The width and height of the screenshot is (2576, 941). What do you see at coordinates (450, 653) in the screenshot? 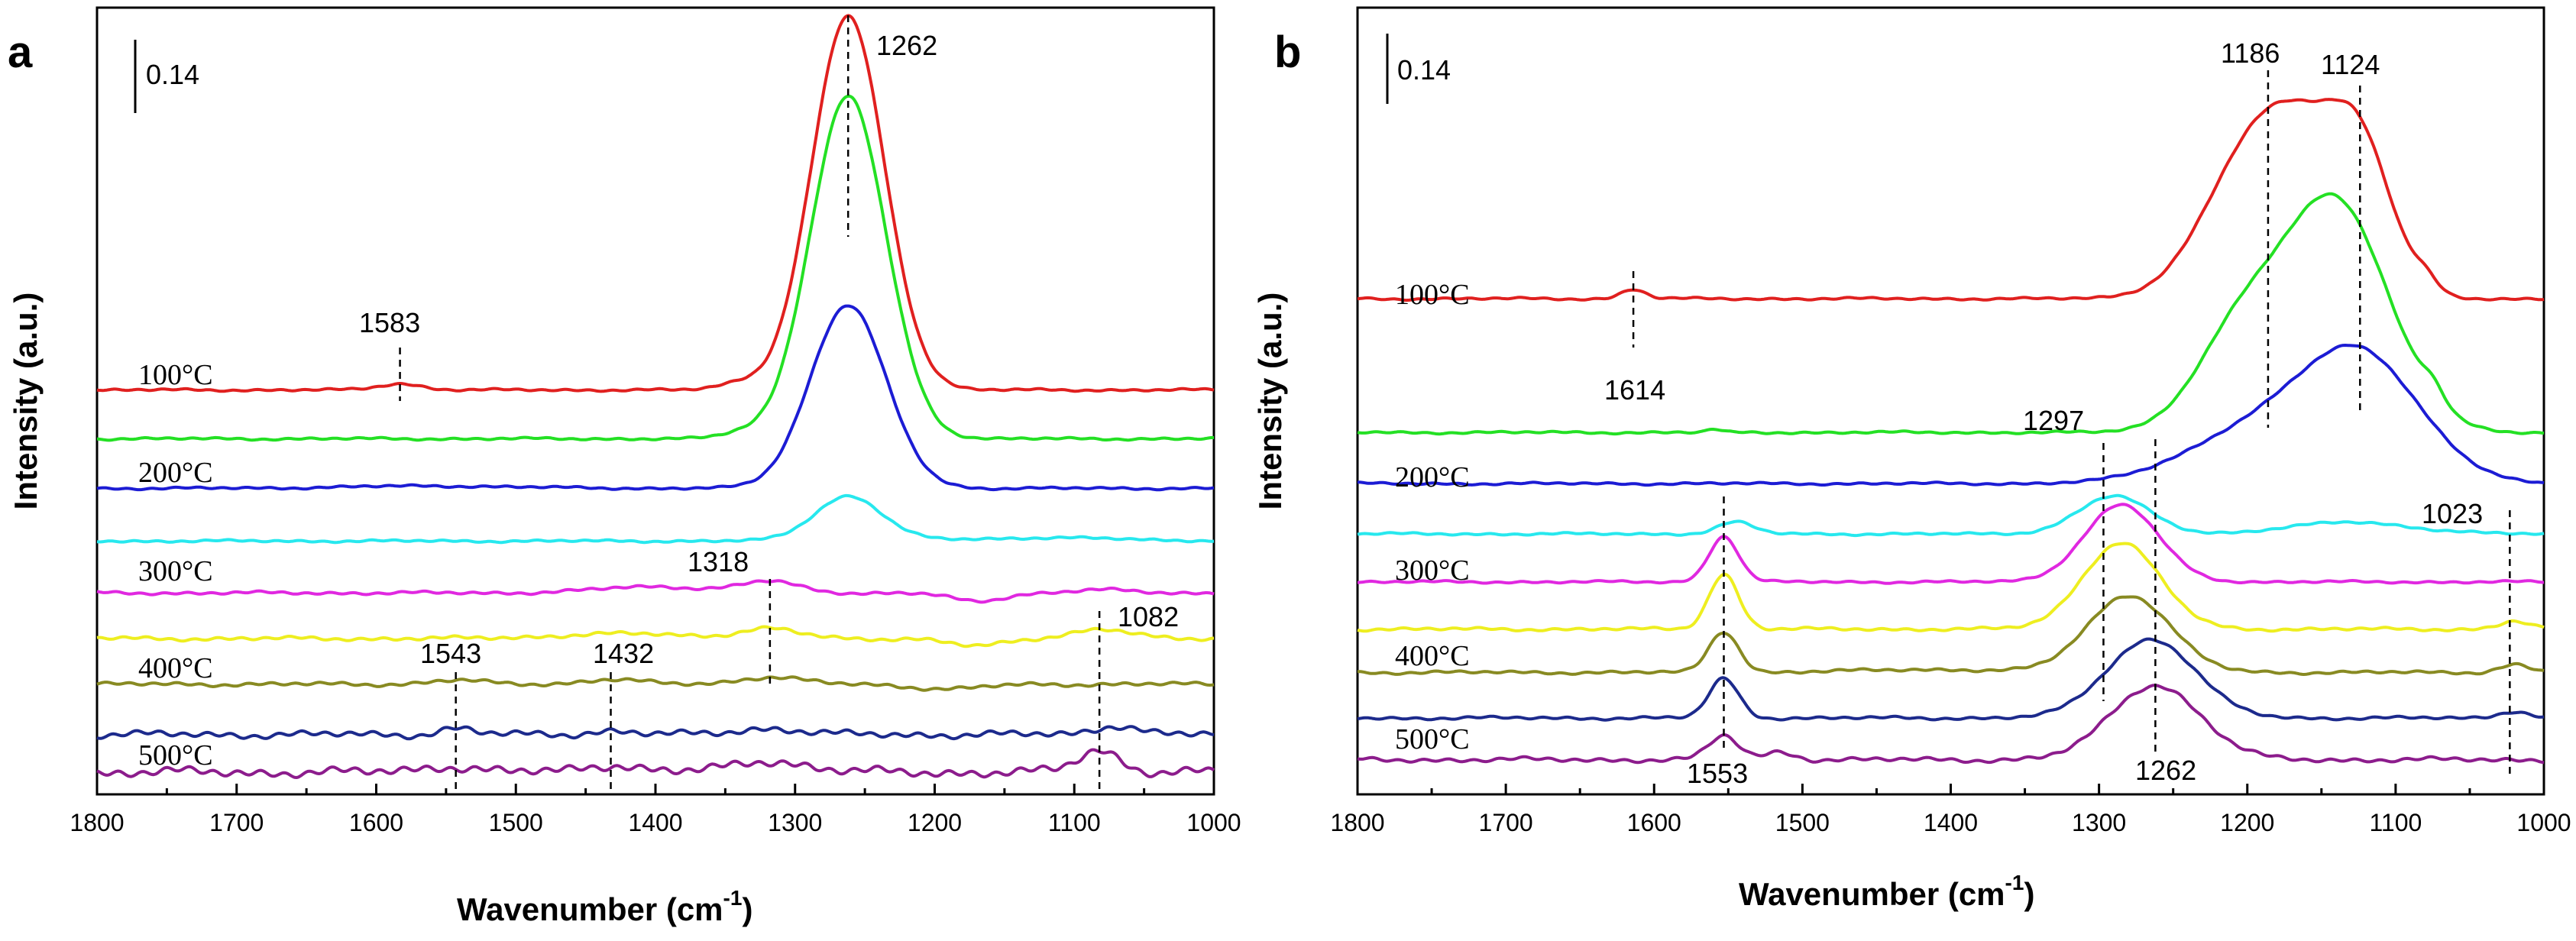
I see `panel-a-annotation-1543: 1543` at bounding box center [450, 653].